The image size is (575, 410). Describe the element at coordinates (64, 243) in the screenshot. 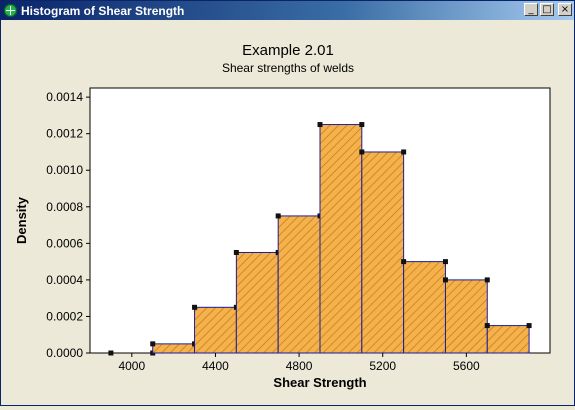

I see `y-tick-label: 0.0006` at that location.